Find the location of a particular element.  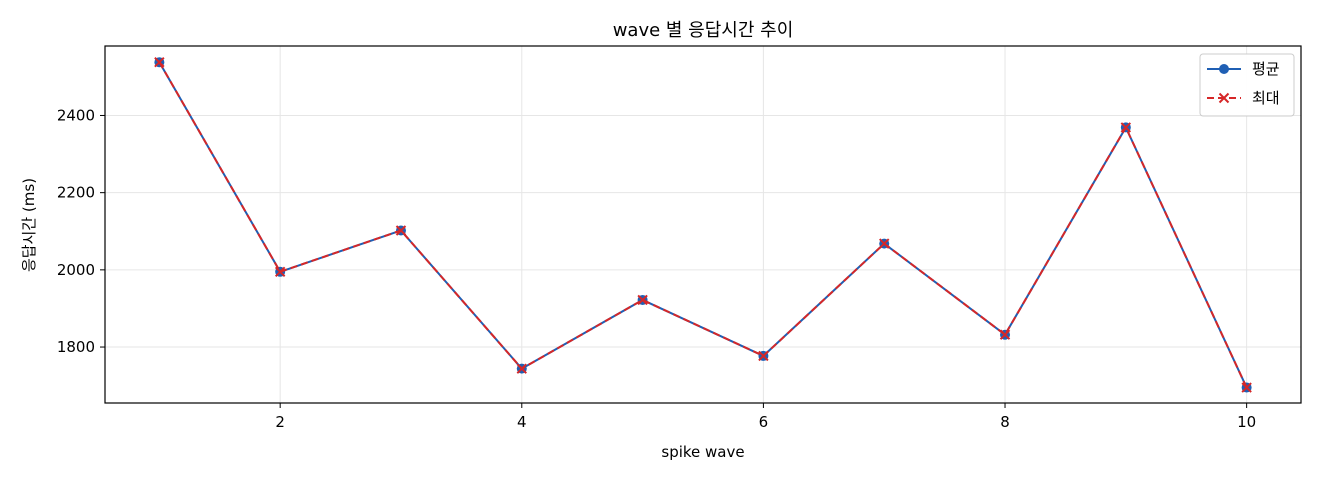

x-tick-label-1: 4 is located at coordinates (522, 422).